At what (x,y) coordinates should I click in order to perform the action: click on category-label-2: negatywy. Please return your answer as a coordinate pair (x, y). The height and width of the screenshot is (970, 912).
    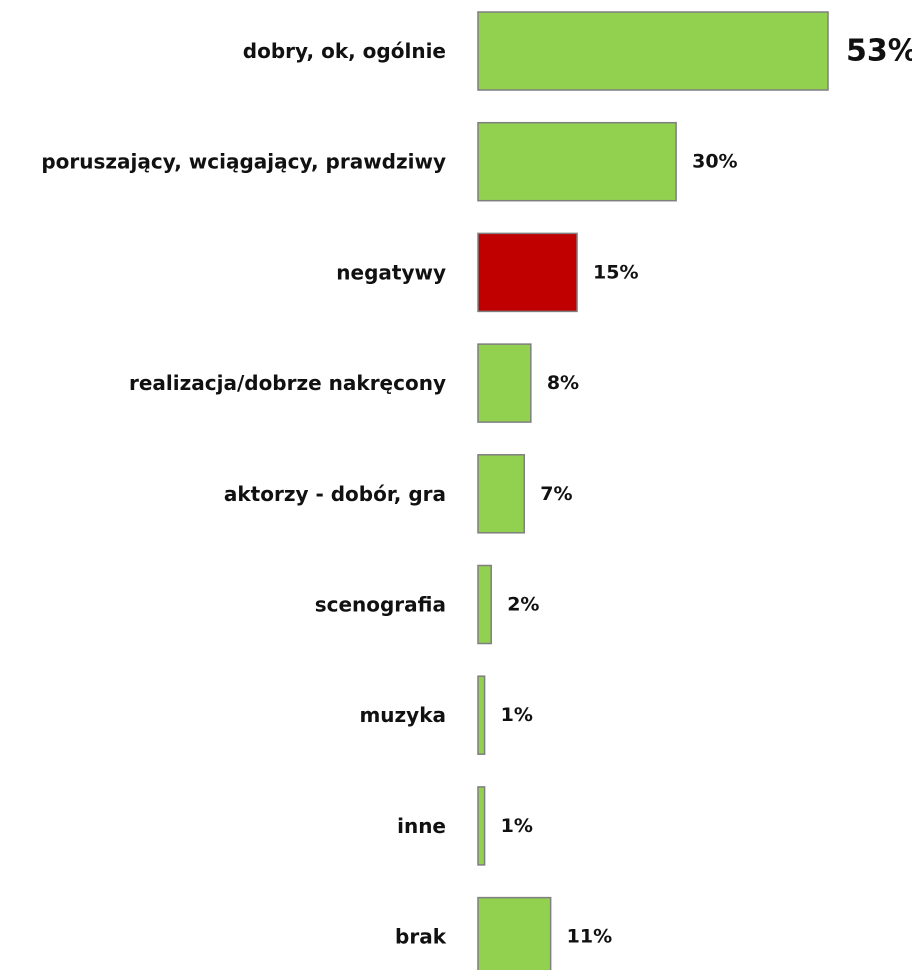
    Looking at the image, I should click on (391, 272).